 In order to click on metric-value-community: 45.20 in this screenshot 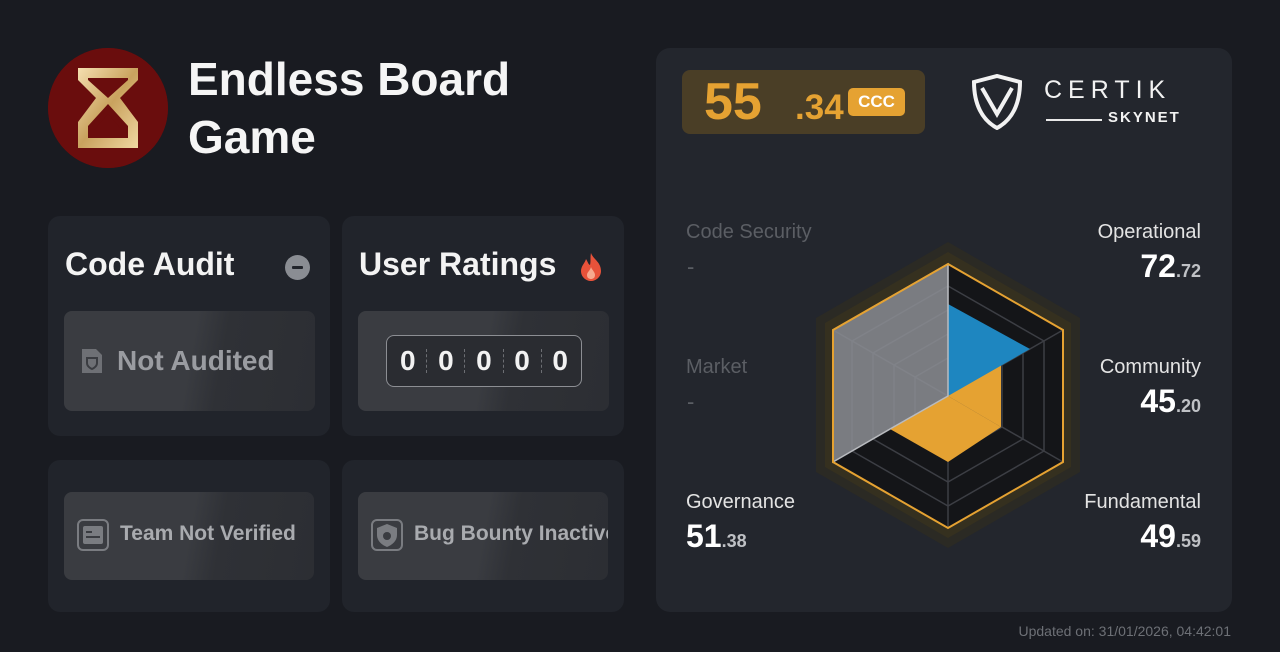, I will do `click(1170, 401)`.